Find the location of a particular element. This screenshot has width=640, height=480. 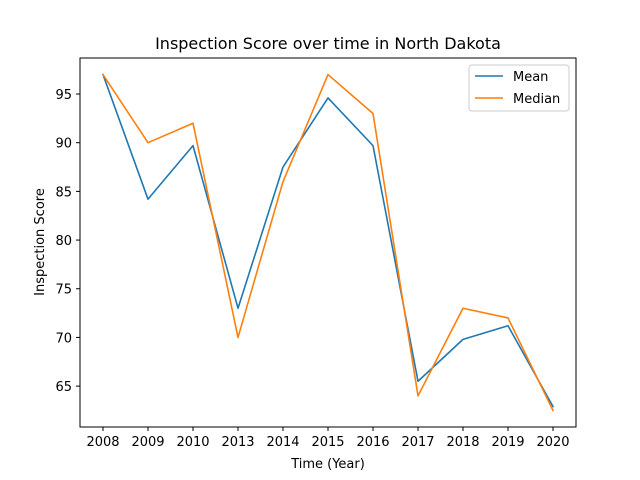

x-tick-label: 2017 is located at coordinates (417, 442).